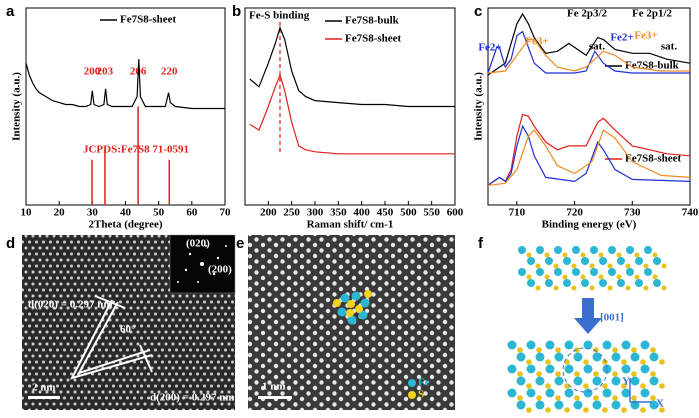 The image size is (699, 418). I want to click on x-tick-label: 720, so click(574, 213).